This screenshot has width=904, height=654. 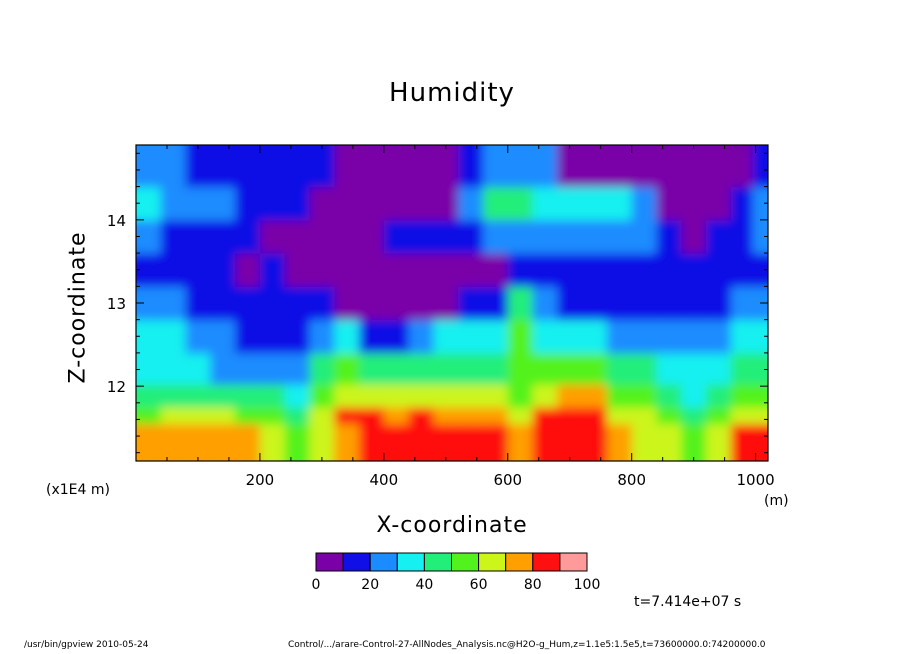 I want to click on chart-title: Humidity, so click(x=452, y=93).